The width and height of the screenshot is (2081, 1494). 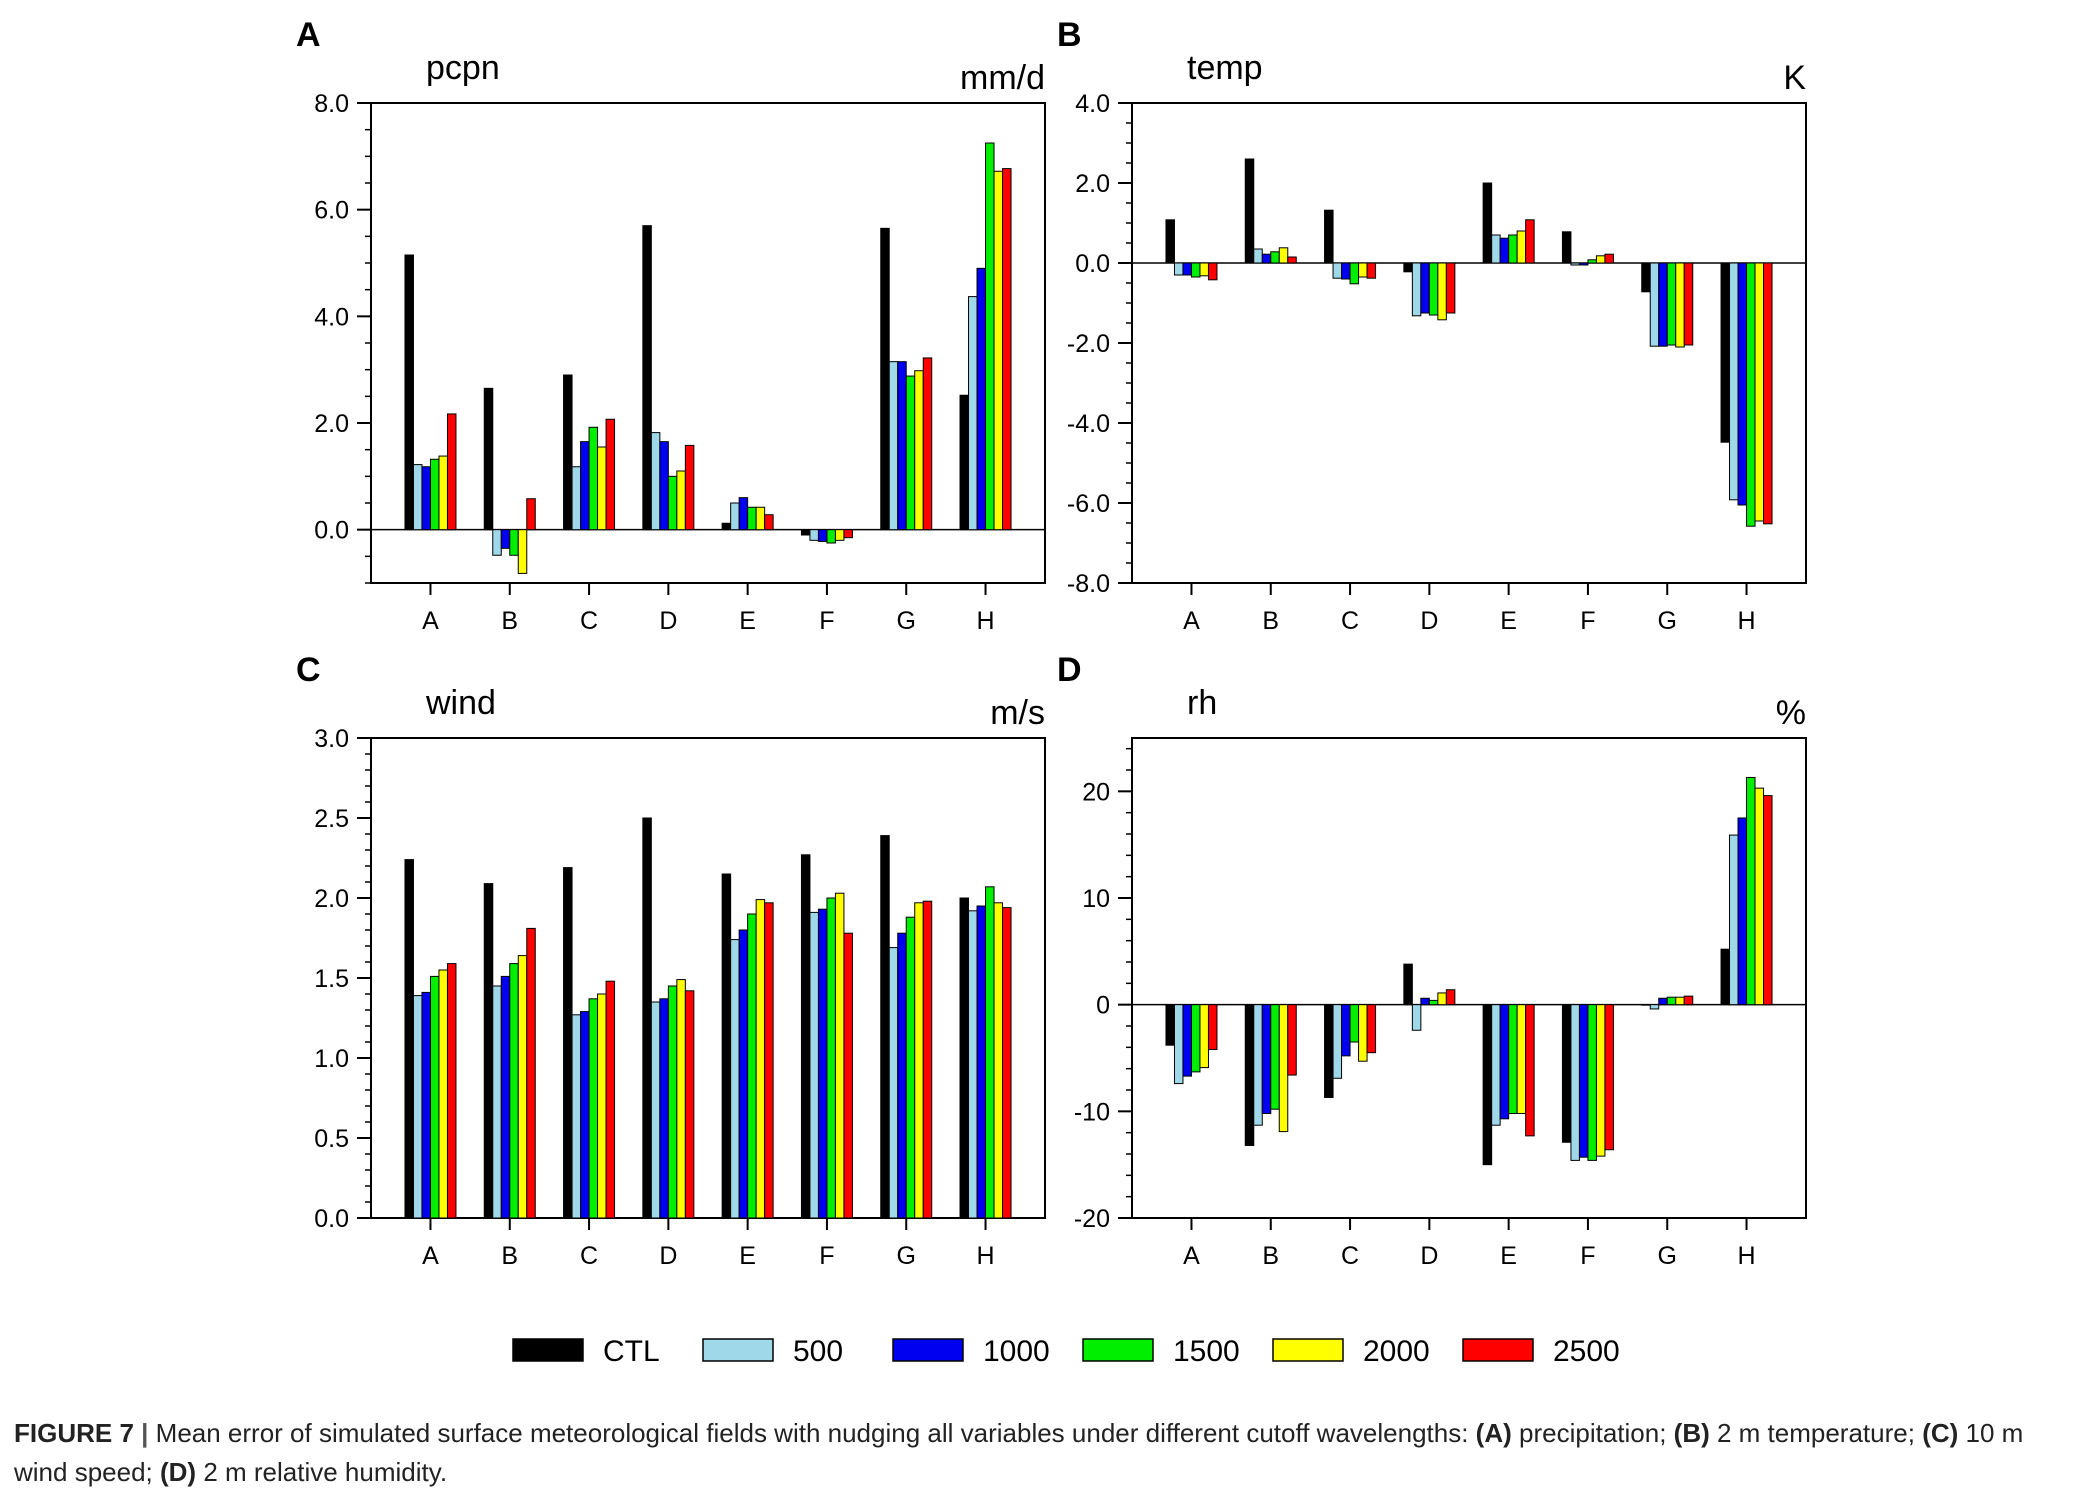 What do you see at coordinates (668, 621) in the screenshot?
I see `x-tick-label-d: D` at bounding box center [668, 621].